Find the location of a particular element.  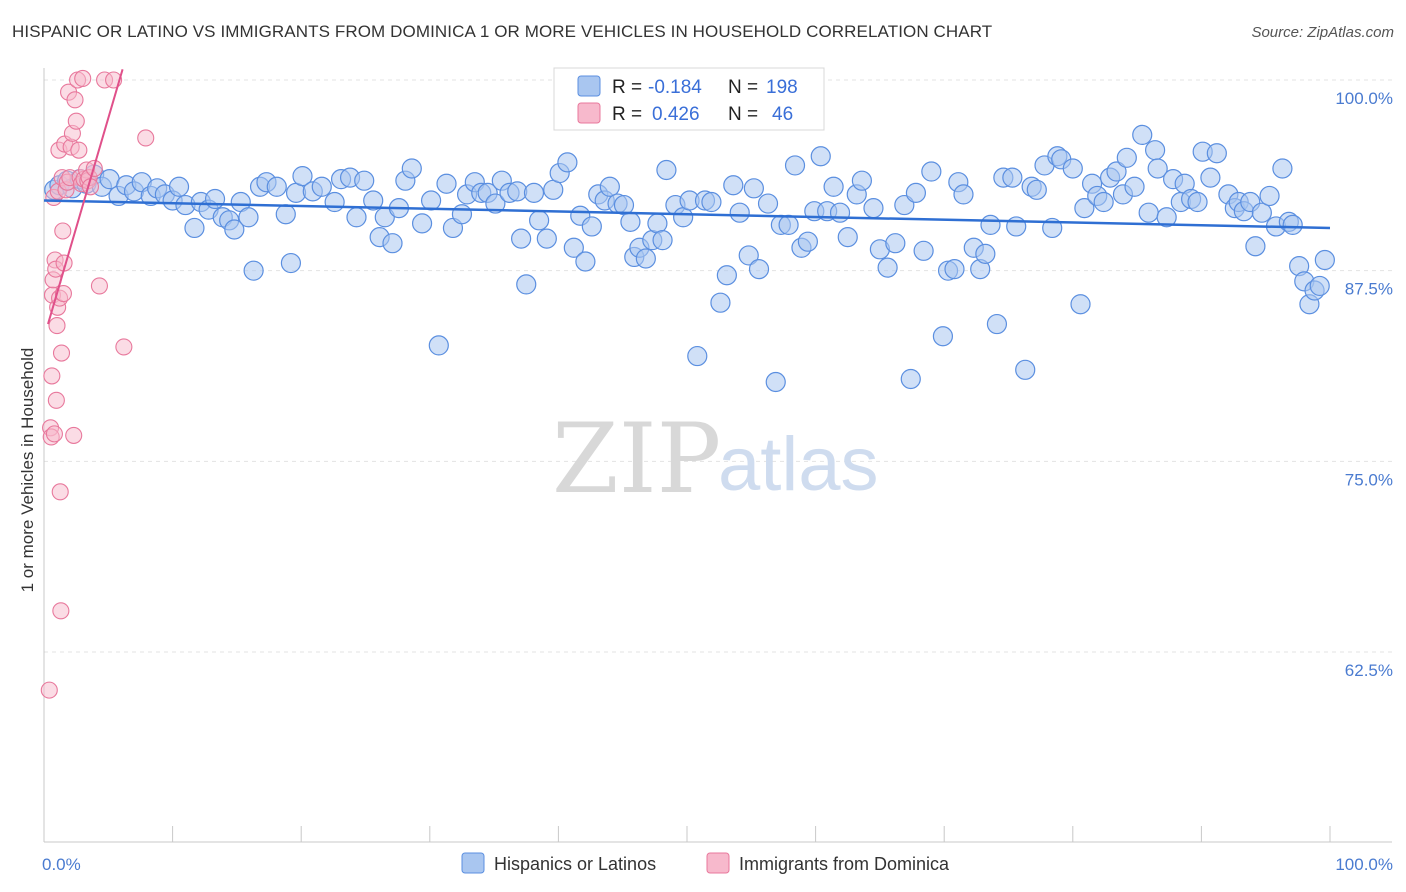

legend-swatch-blue is located at coordinates (589, 86).